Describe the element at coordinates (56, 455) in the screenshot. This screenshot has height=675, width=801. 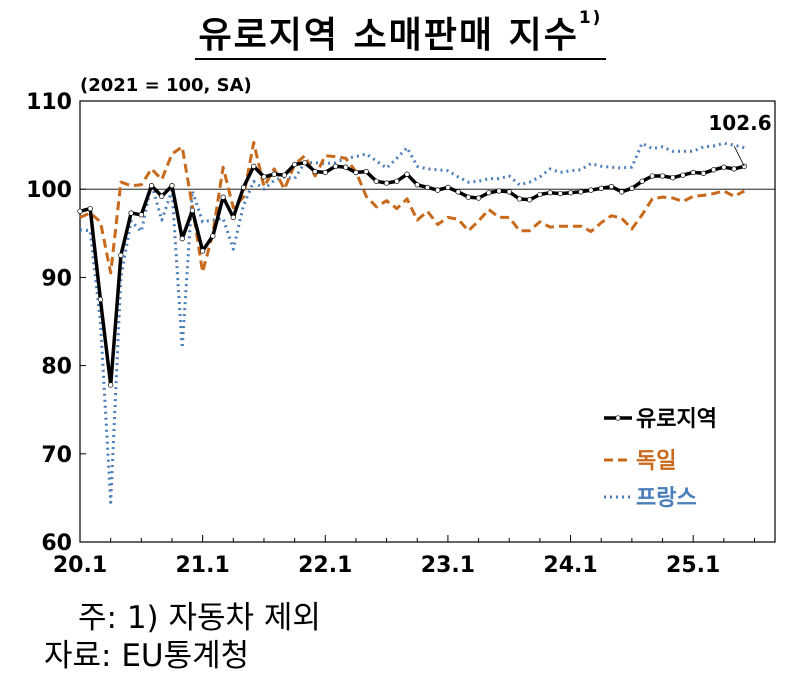
I see `y-tick-label: 70` at that location.